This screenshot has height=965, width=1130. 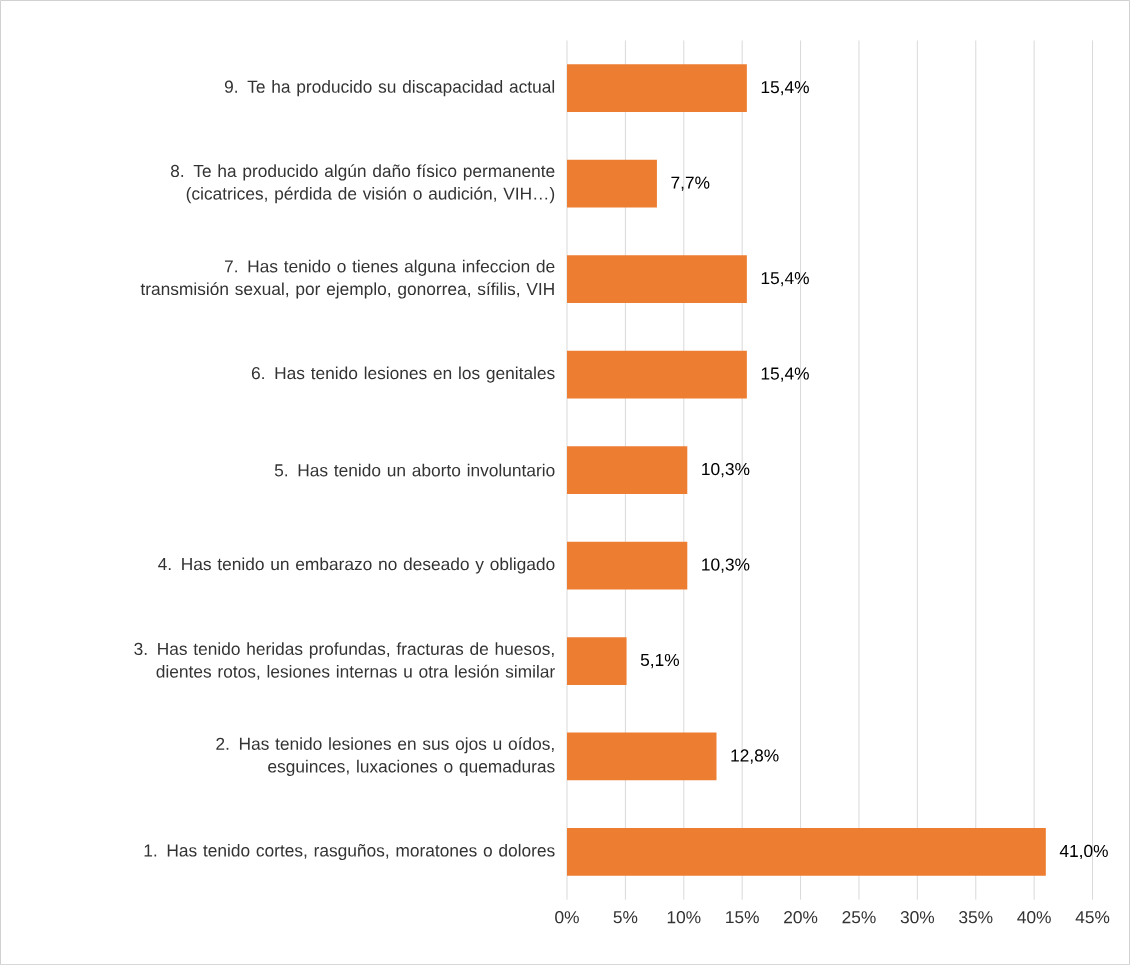 I want to click on data-label: 41,0%, so click(x=1083, y=852).